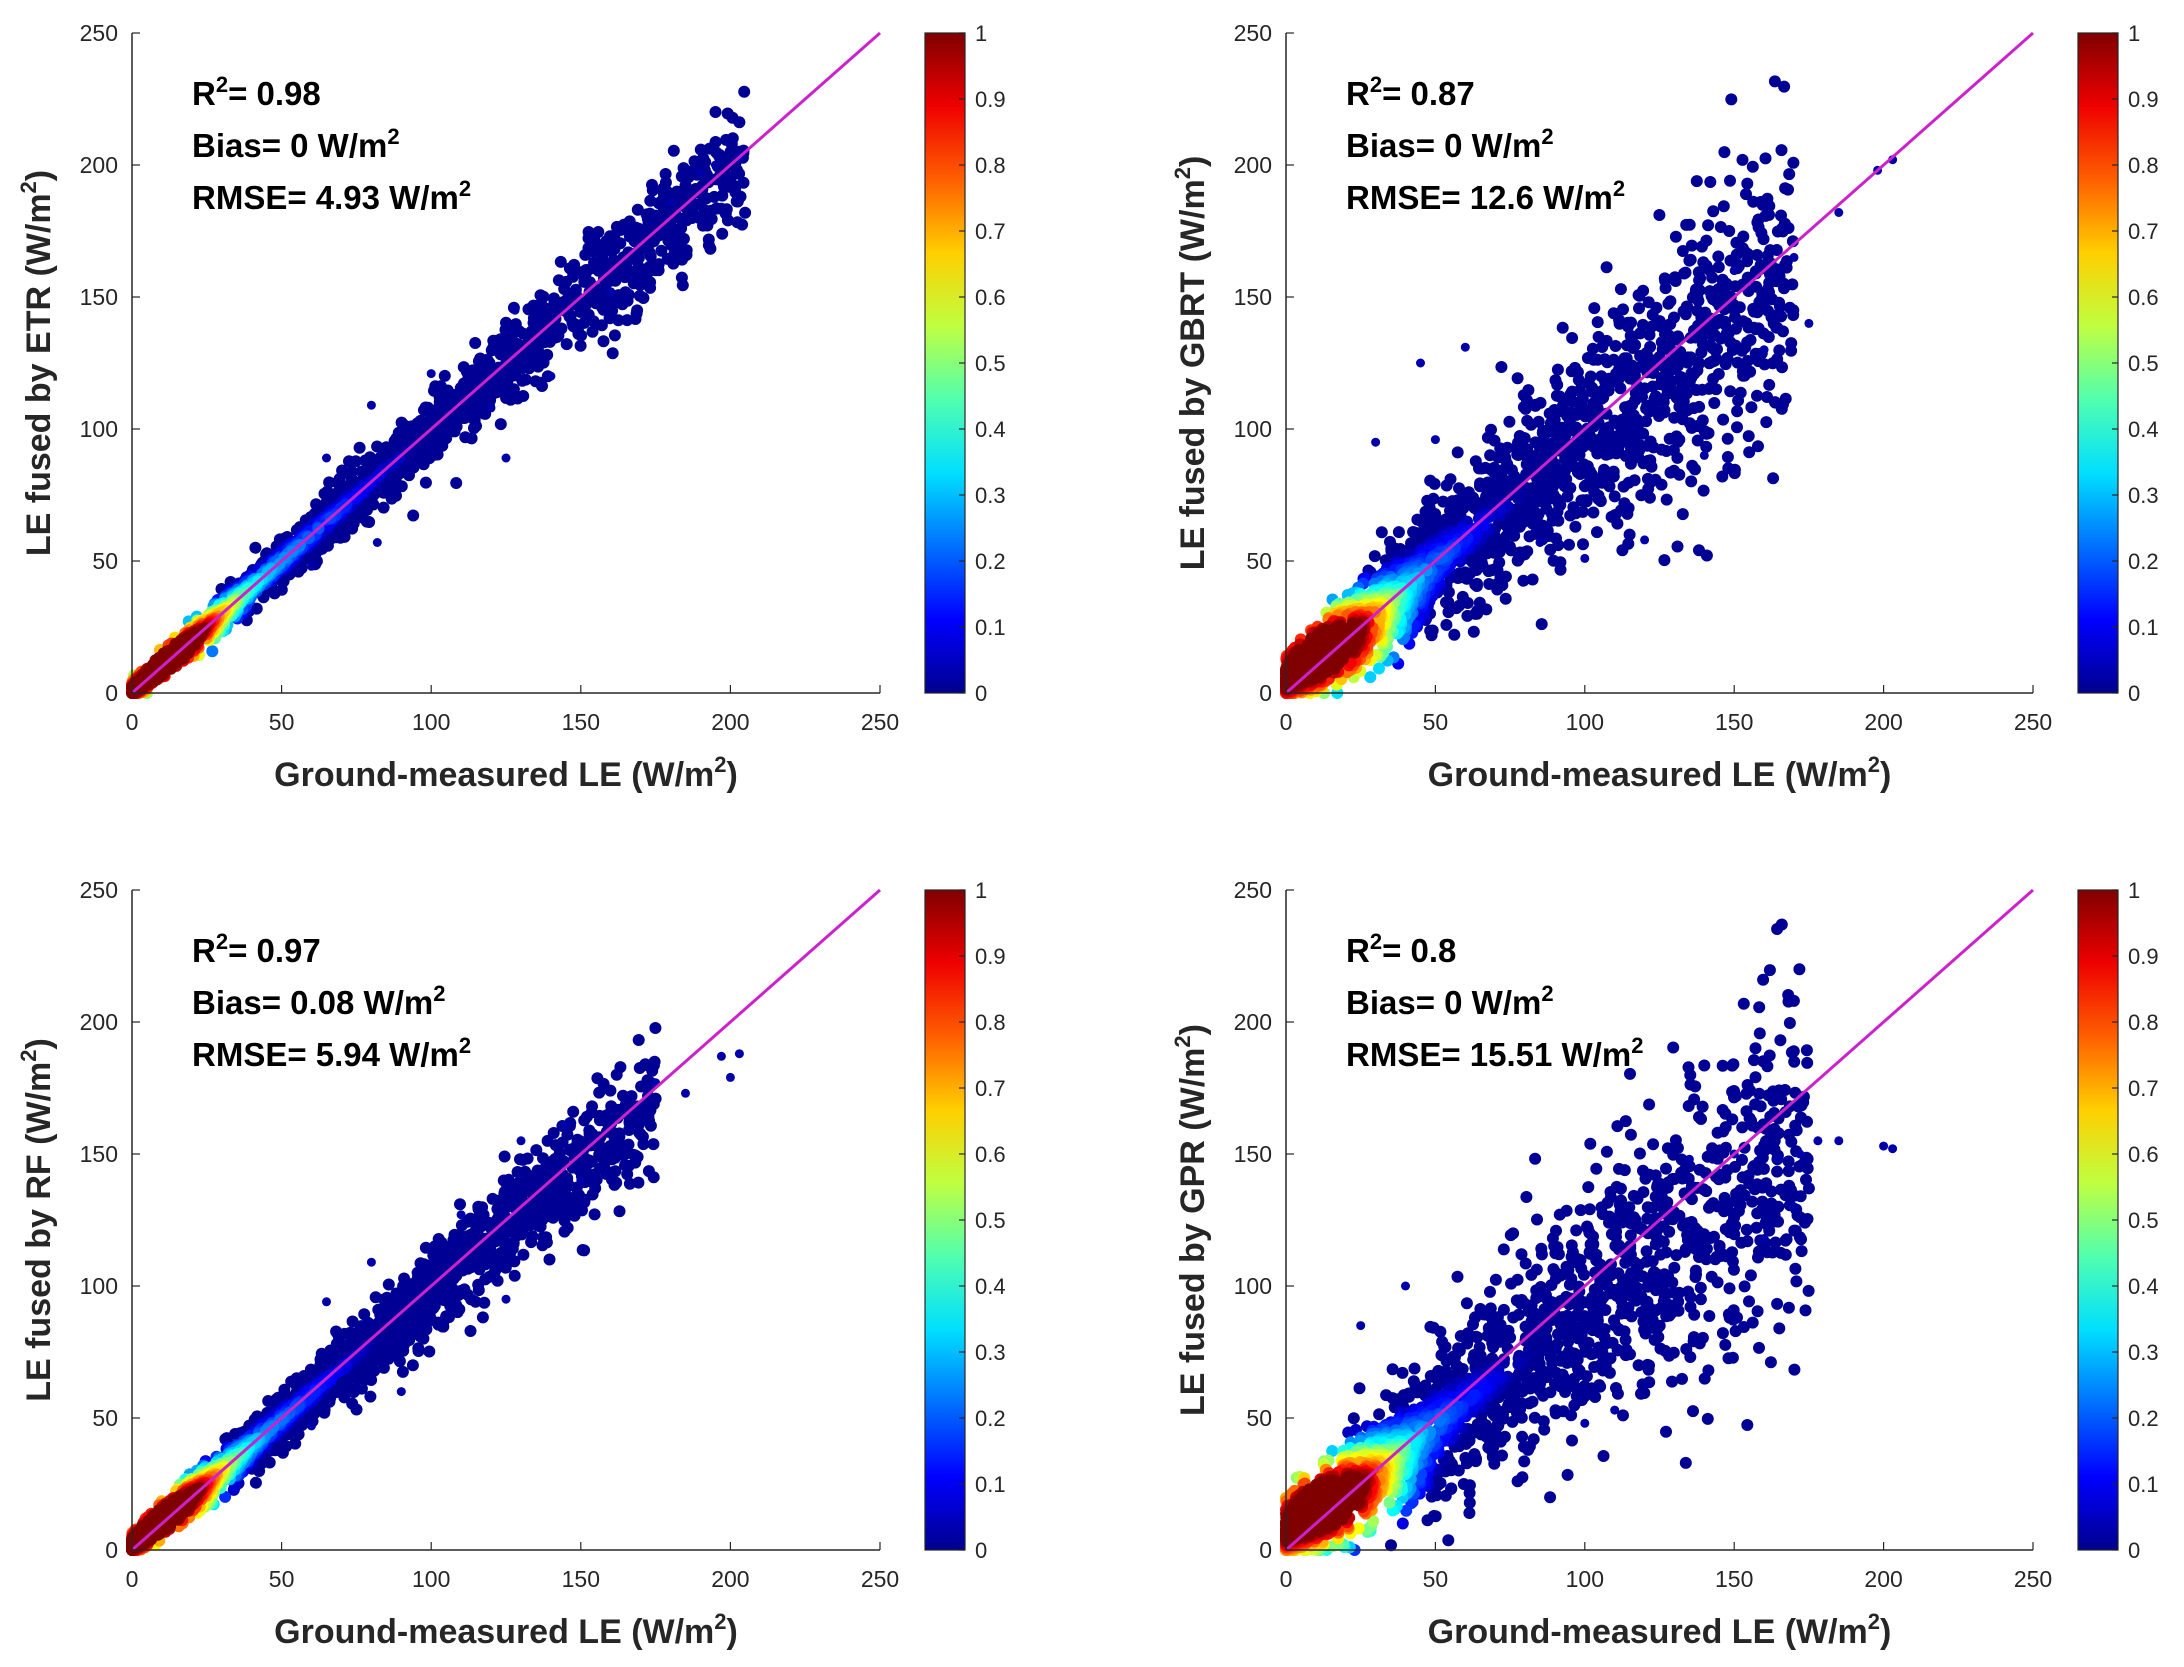  Describe the element at coordinates (2134, 693) in the screenshot. I see `colorbar-tick-label: 0` at that location.